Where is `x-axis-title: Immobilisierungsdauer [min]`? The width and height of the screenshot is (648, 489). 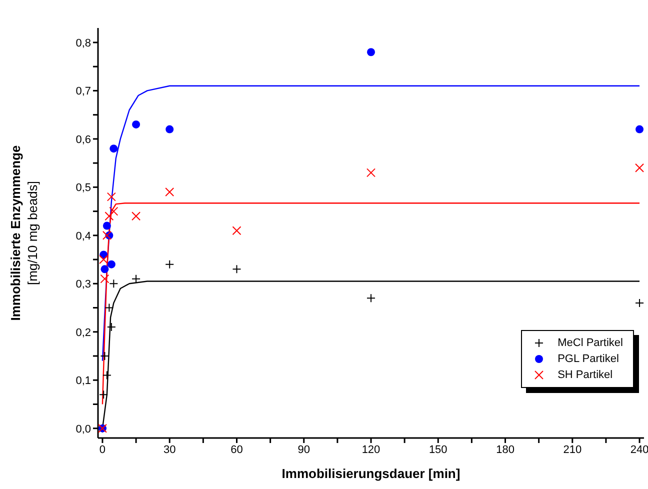
x-axis-title: Immobilisierungsdauer [min] is located at coordinates (371, 473).